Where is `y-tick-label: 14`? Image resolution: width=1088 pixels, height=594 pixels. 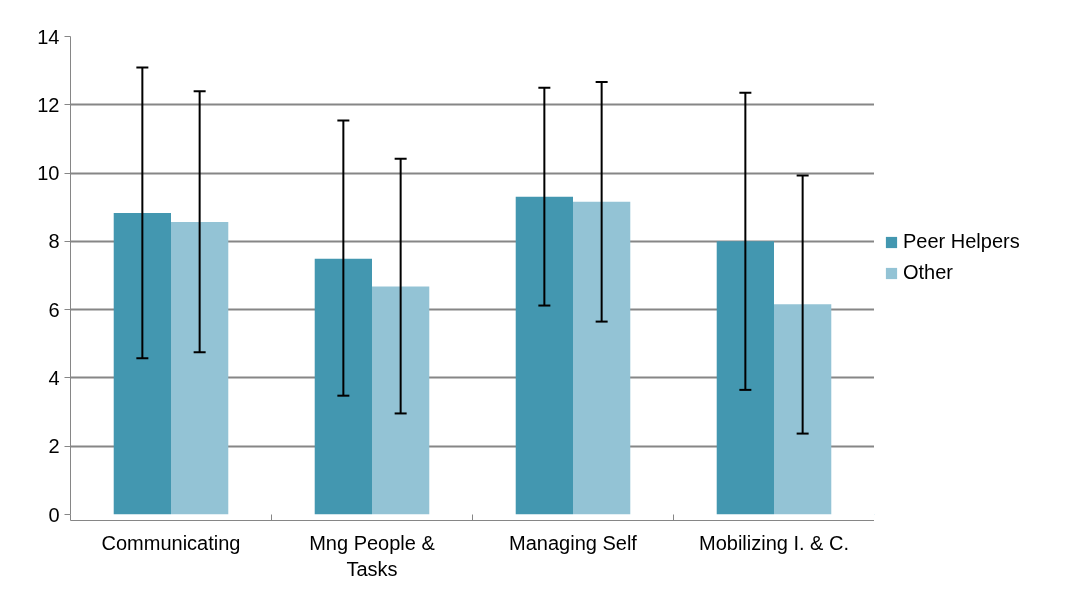
y-tick-label: 14 is located at coordinates (48, 36).